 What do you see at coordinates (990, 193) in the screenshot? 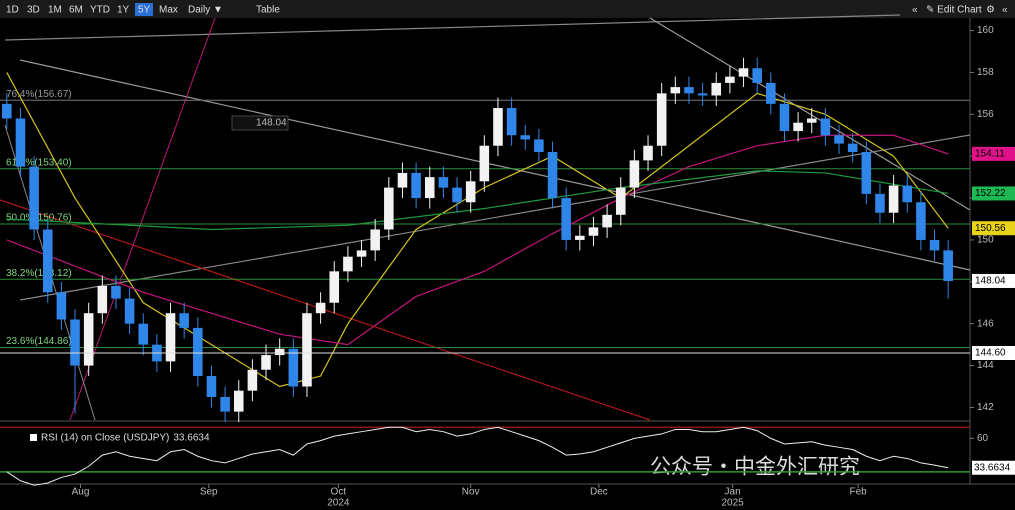
I see `price-marker-label: 152.22` at bounding box center [990, 193].